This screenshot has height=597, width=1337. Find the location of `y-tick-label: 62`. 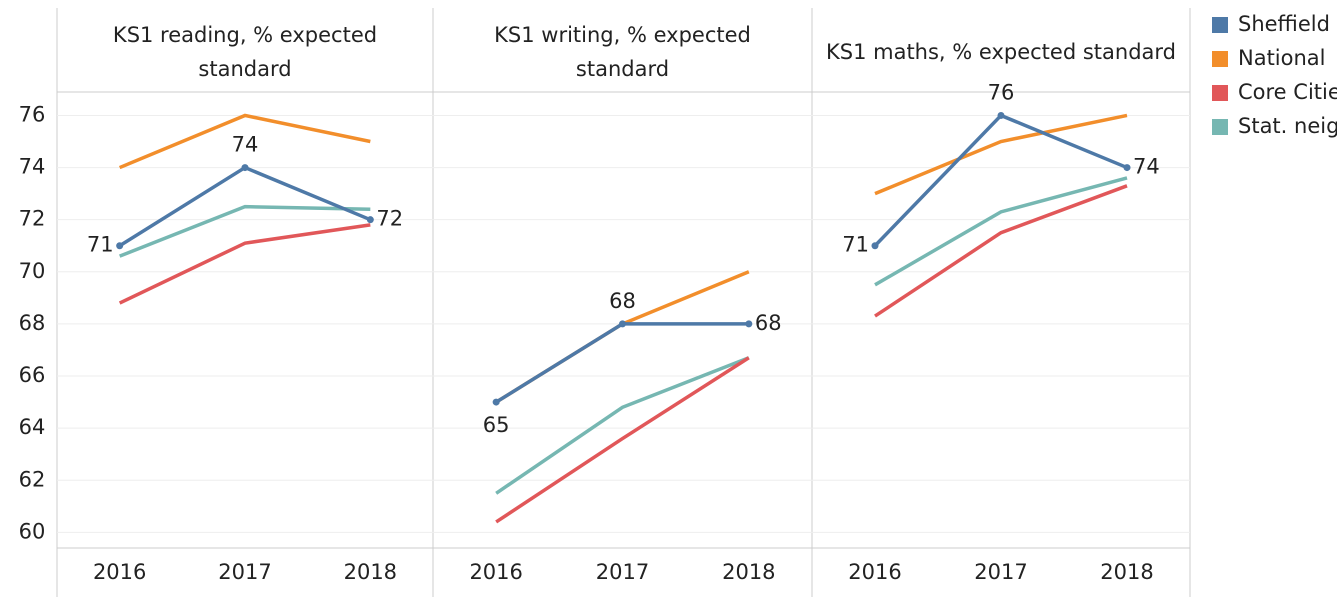

y-tick-label: 62 is located at coordinates (32, 479).